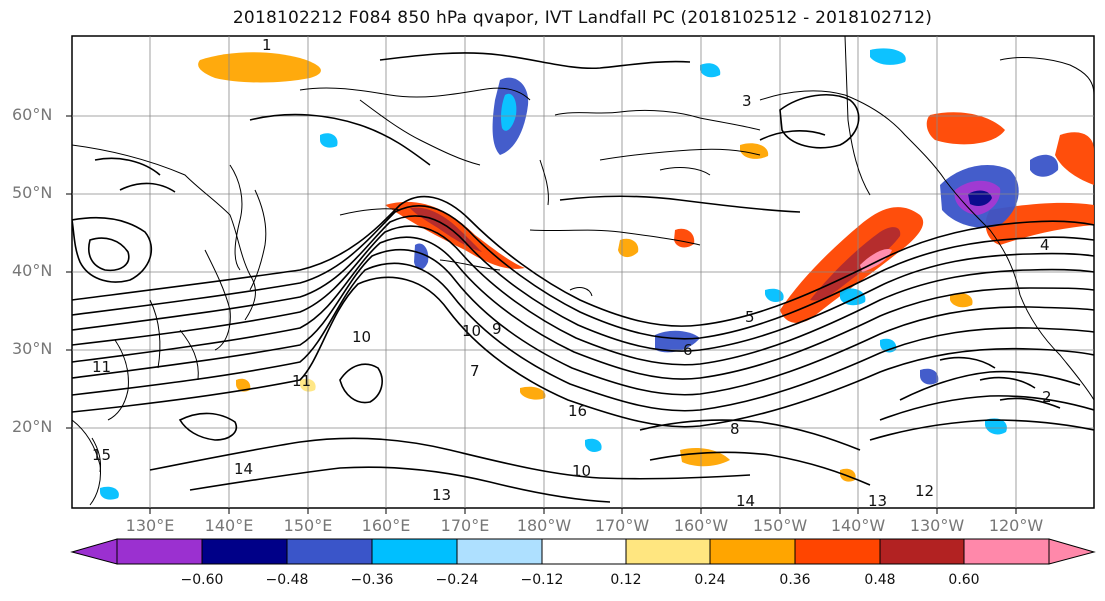 The image size is (1105, 601). I want to click on lon-label: 140°E, so click(229, 525).